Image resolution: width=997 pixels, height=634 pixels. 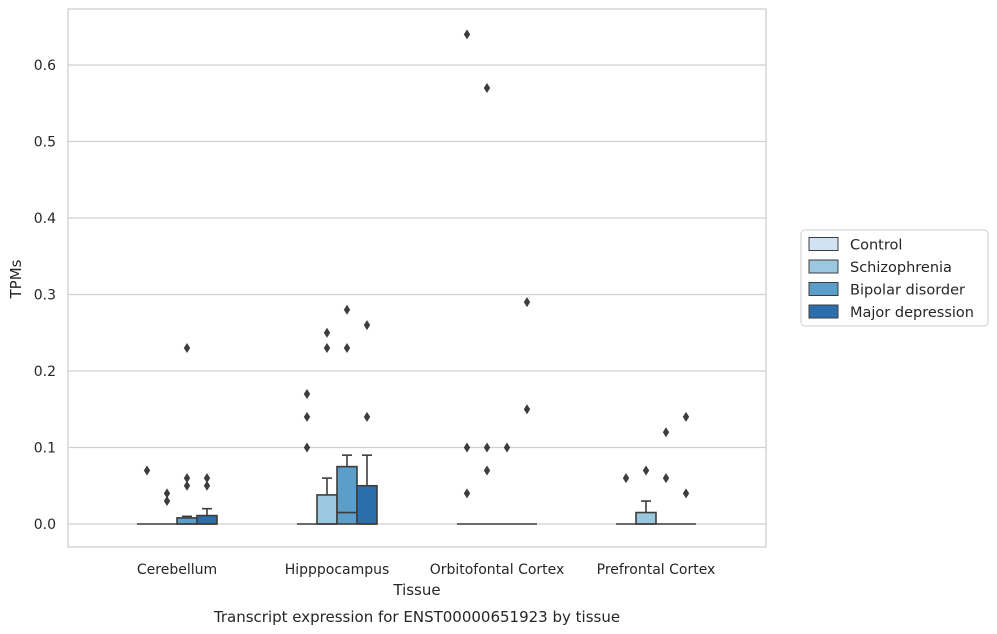 I want to click on legend-label: Schizophrenia, so click(x=901, y=268).